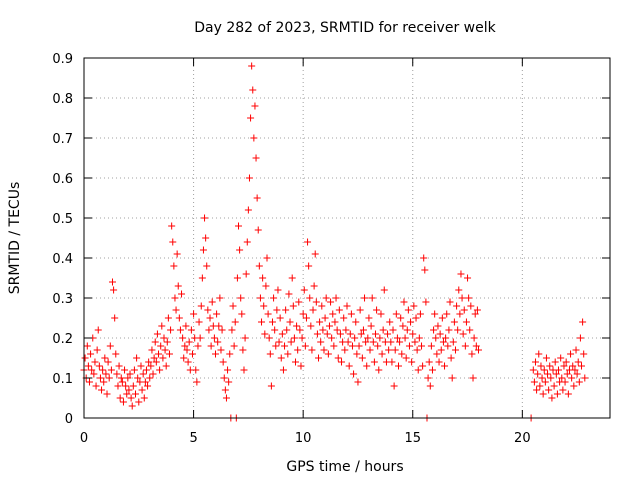  Describe the element at coordinates (193, 438) in the screenshot. I see `x-tick-label: 5` at that location.